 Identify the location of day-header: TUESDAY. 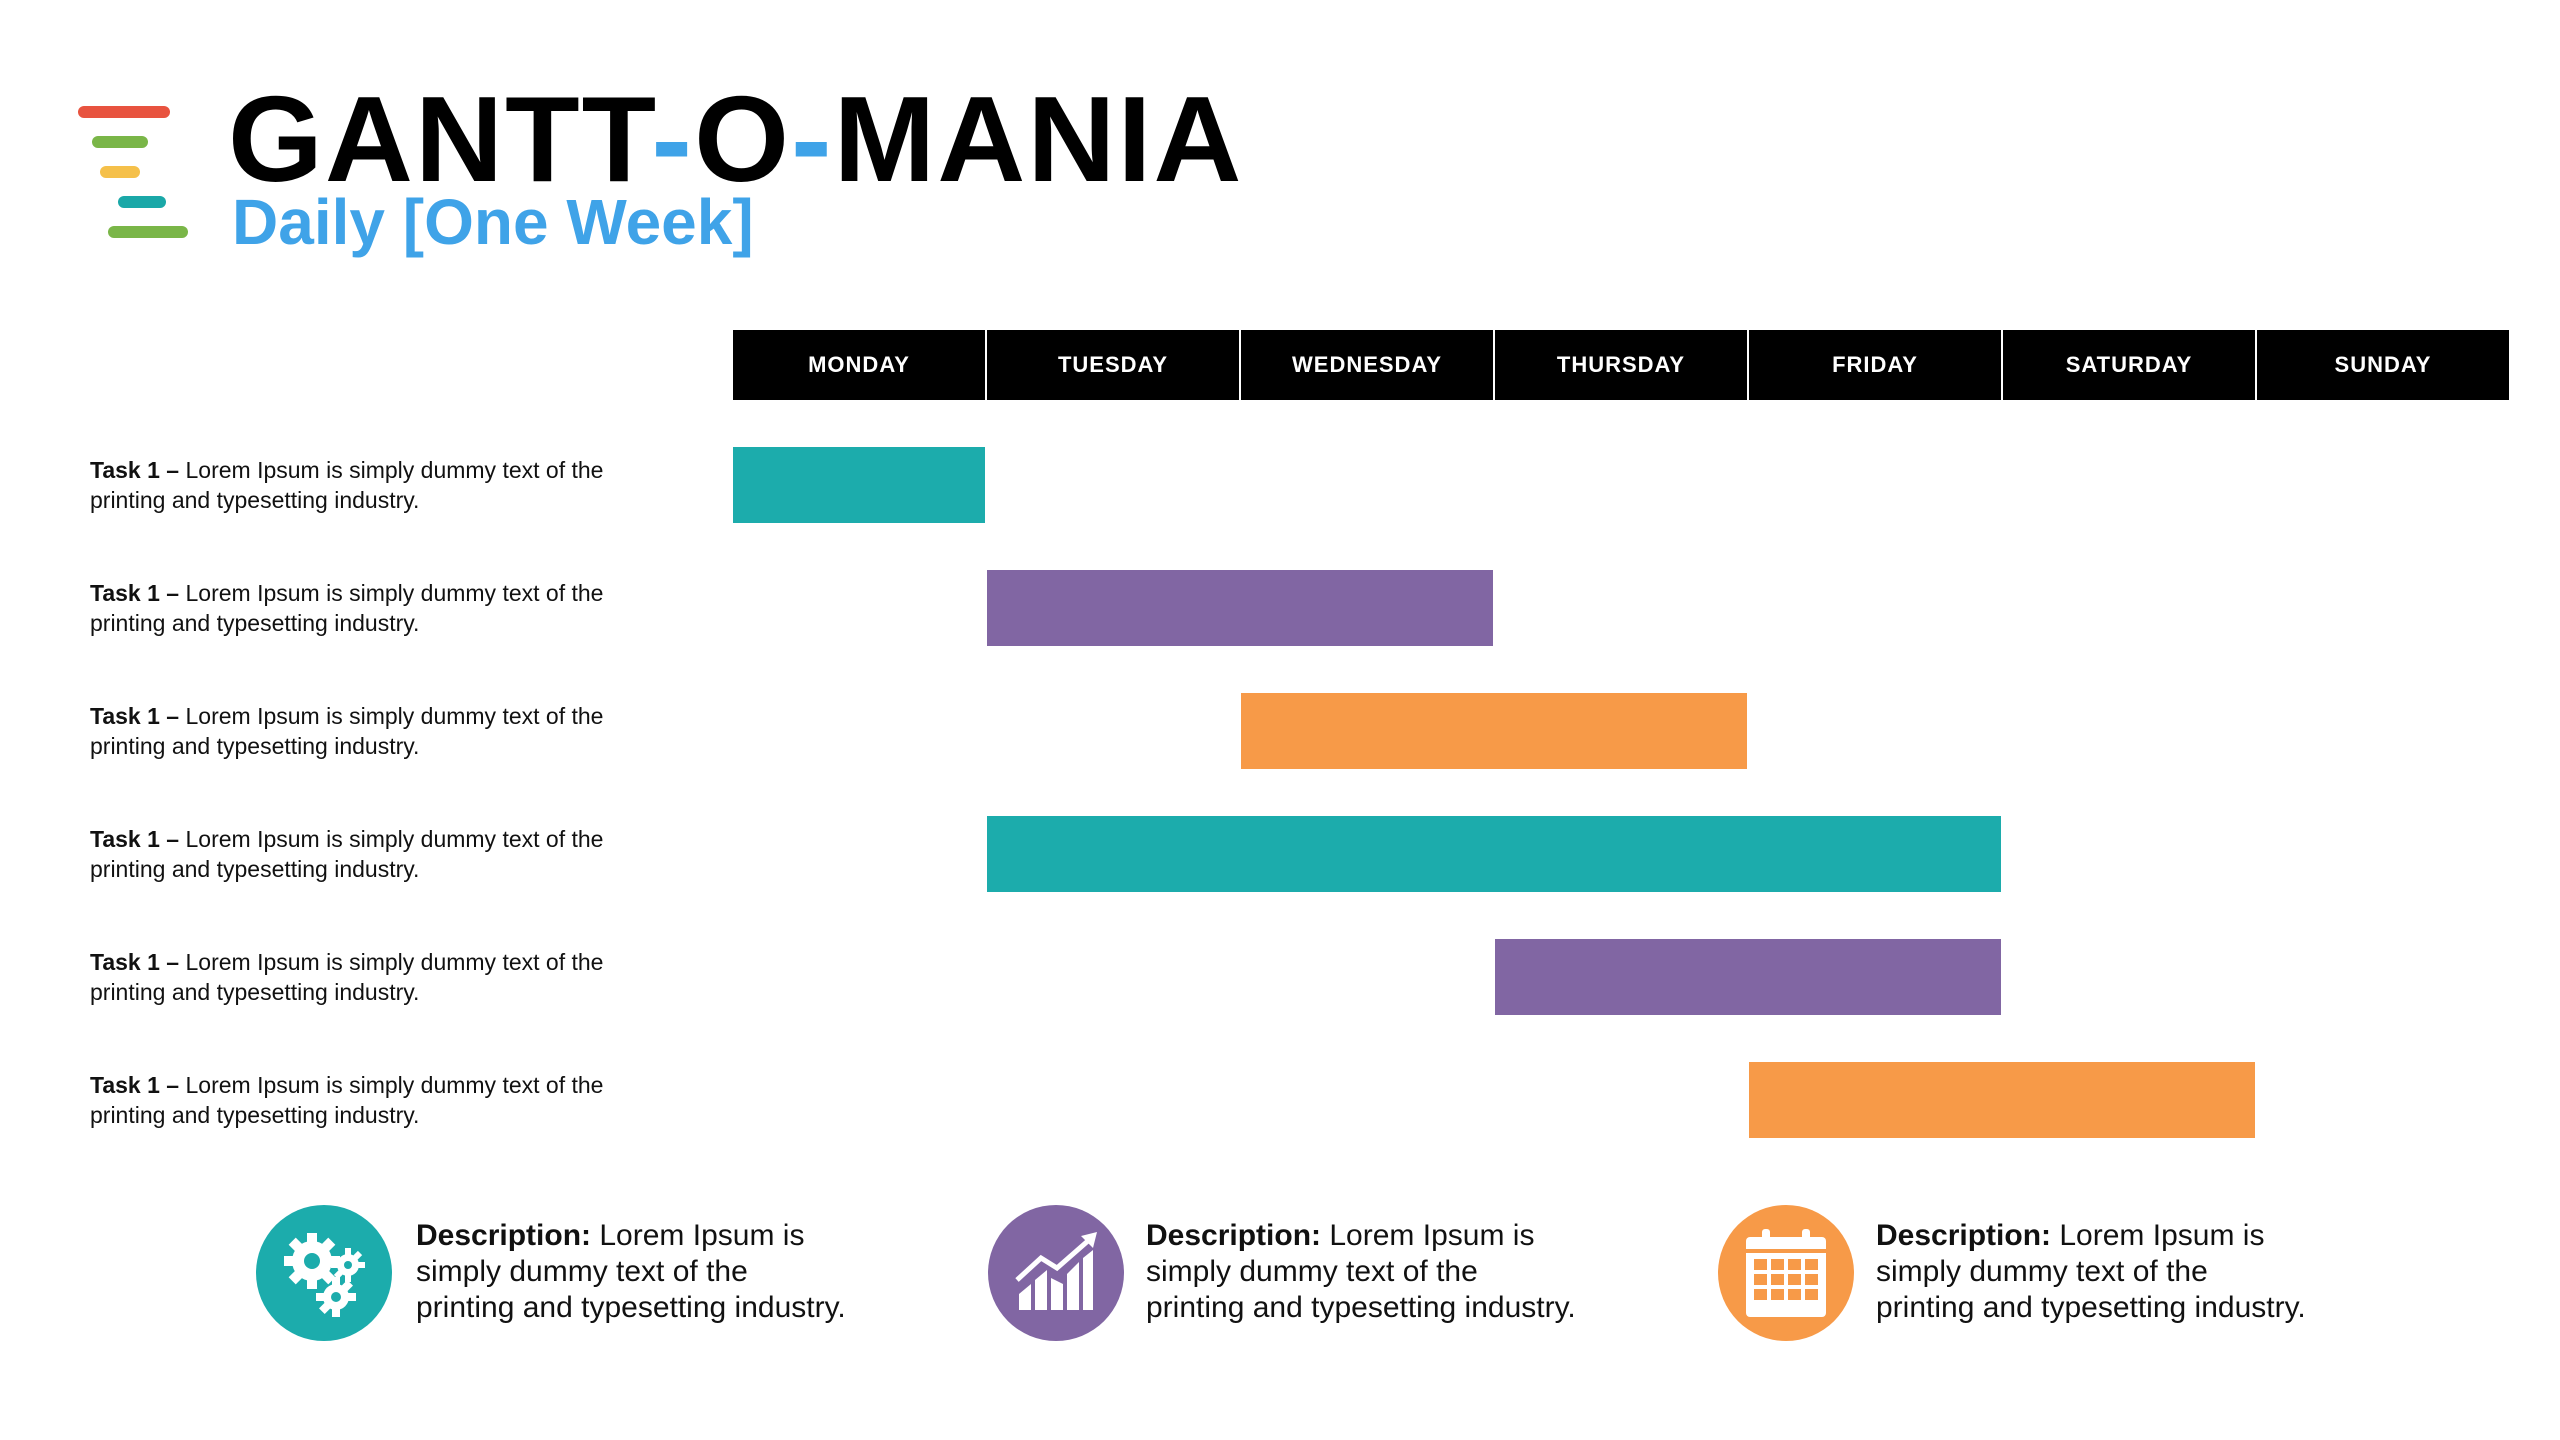
(1113, 365).